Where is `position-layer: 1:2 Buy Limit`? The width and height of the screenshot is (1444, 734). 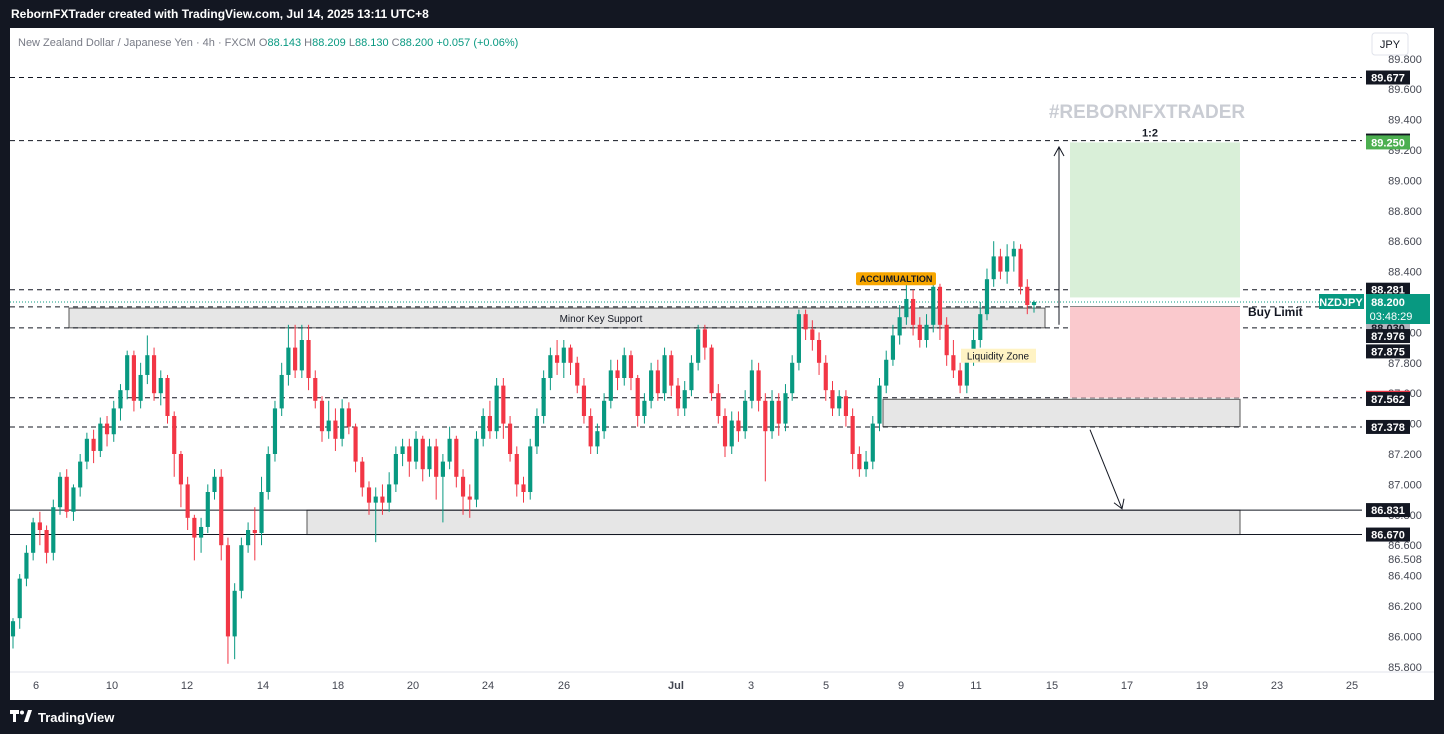 position-layer: 1:2 Buy Limit is located at coordinates (1178, 262).